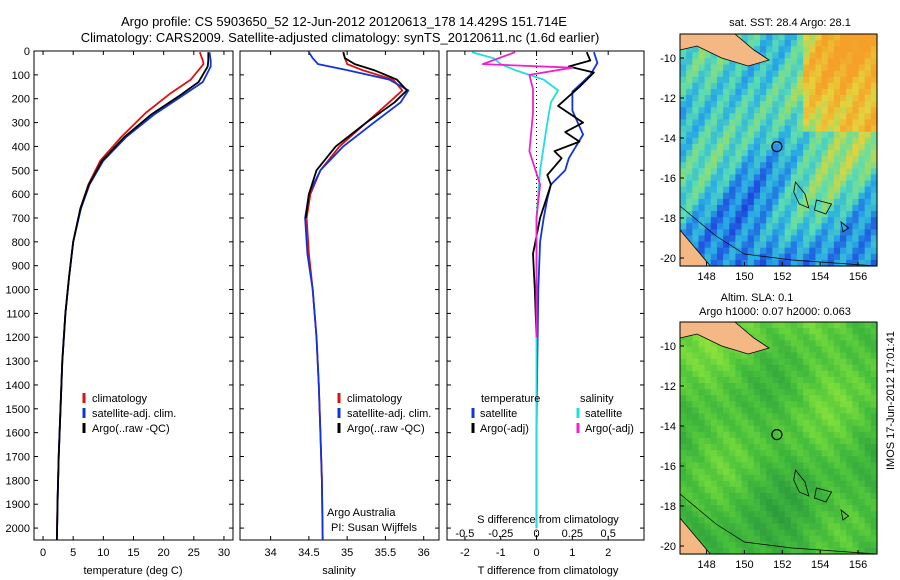  Describe the element at coordinates (823, 495) in the screenshot. I see `reef-outline` at that location.